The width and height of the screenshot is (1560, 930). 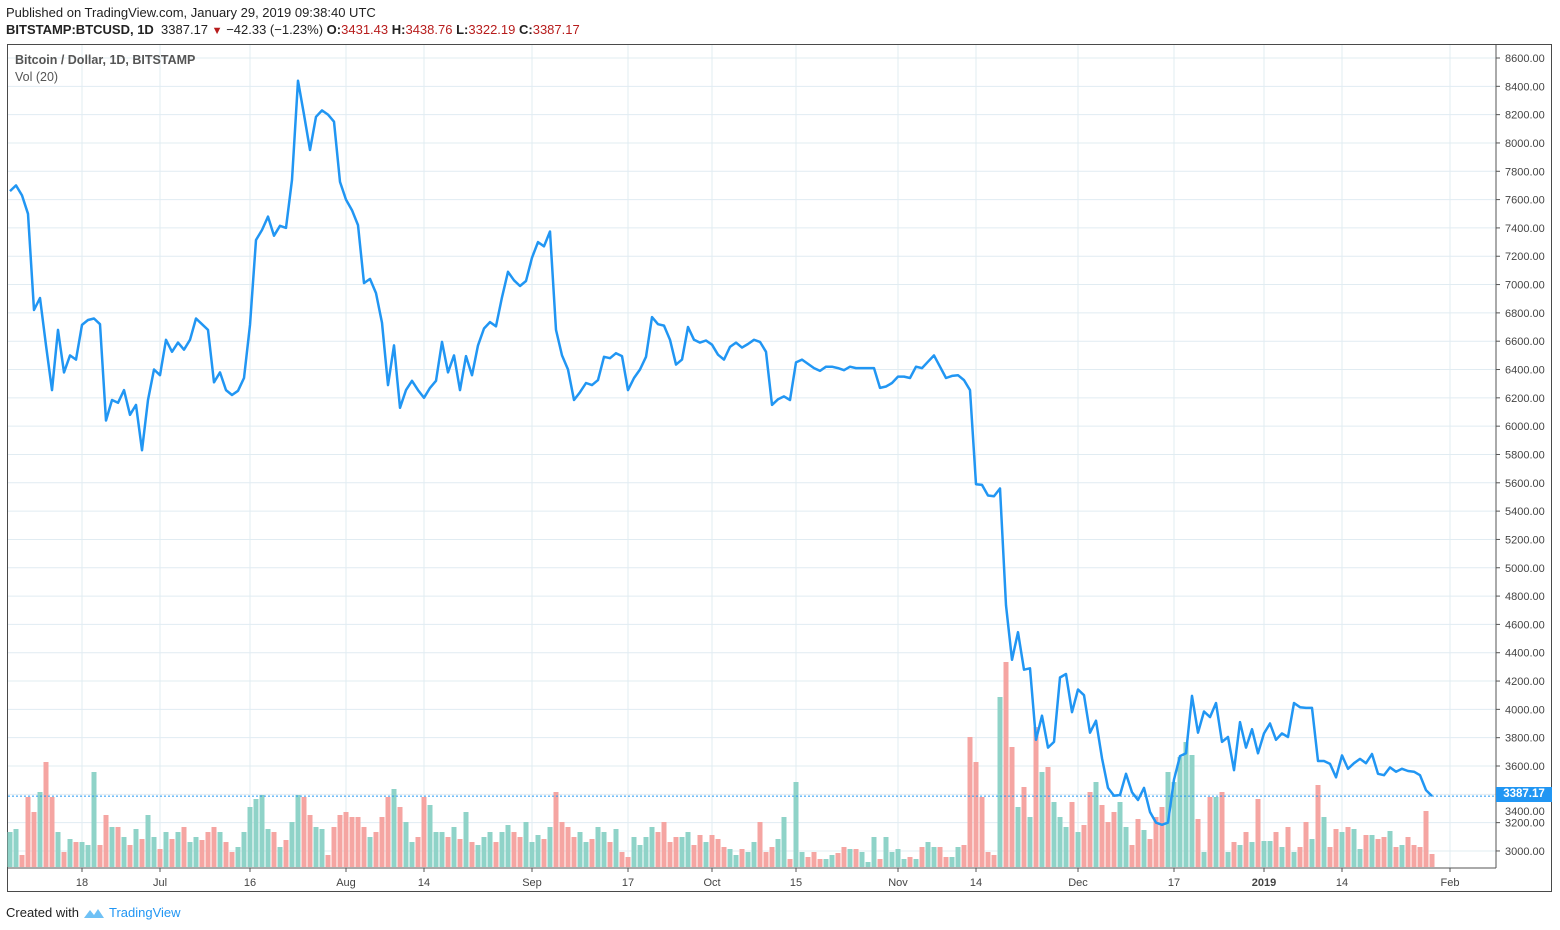 What do you see at coordinates (144, 912) in the screenshot?
I see `tradingview-link: TradingView` at bounding box center [144, 912].